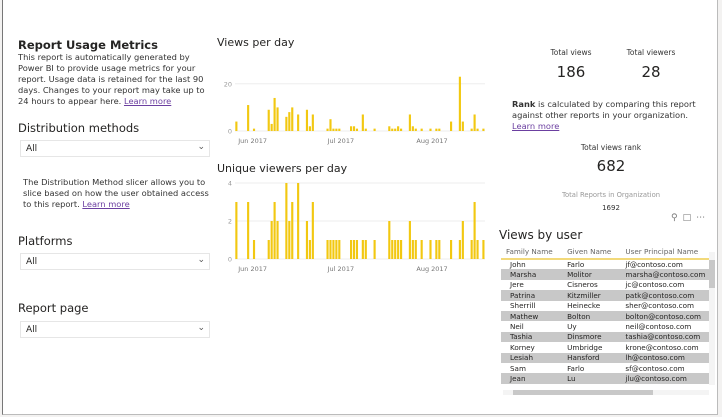 The width and height of the screenshot is (722, 417). What do you see at coordinates (591, 357) in the screenshot?
I see `table-cell: Hansford` at bounding box center [591, 357].